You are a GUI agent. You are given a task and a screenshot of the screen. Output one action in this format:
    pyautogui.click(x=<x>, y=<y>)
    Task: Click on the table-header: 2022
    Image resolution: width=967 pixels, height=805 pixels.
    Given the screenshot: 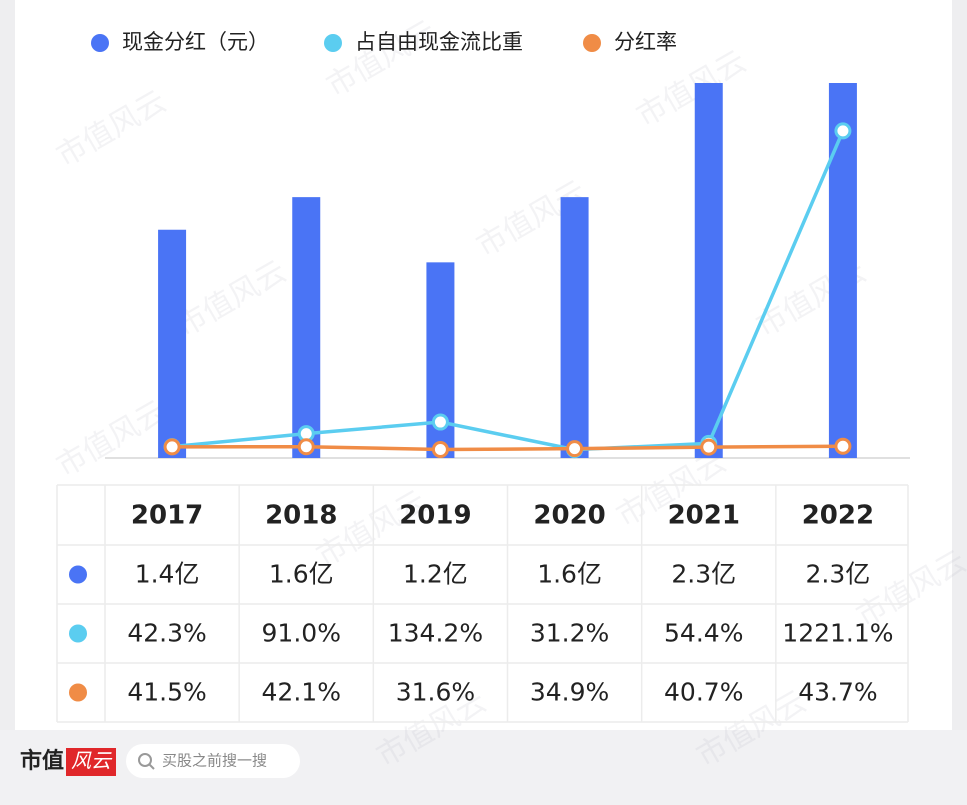 What is the action you would take?
    pyautogui.click(x=838, y=516)
    